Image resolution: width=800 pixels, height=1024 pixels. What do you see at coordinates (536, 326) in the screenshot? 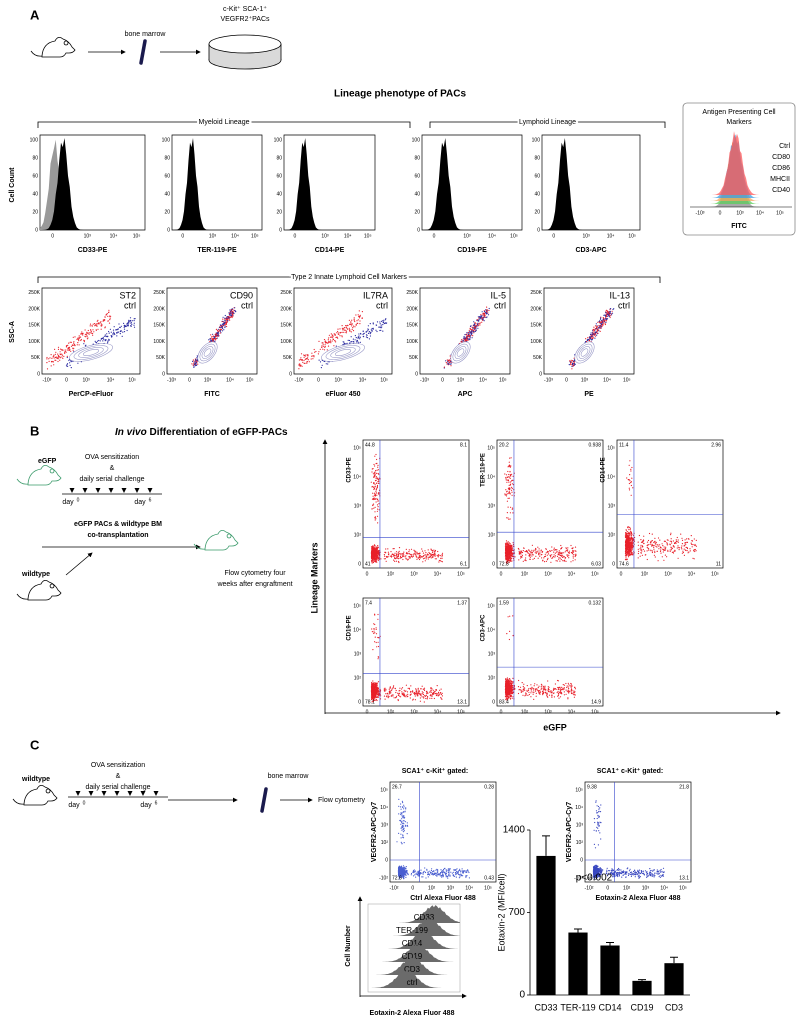
I see `y-tick-label: 150K` at bounding box center [536, 326].